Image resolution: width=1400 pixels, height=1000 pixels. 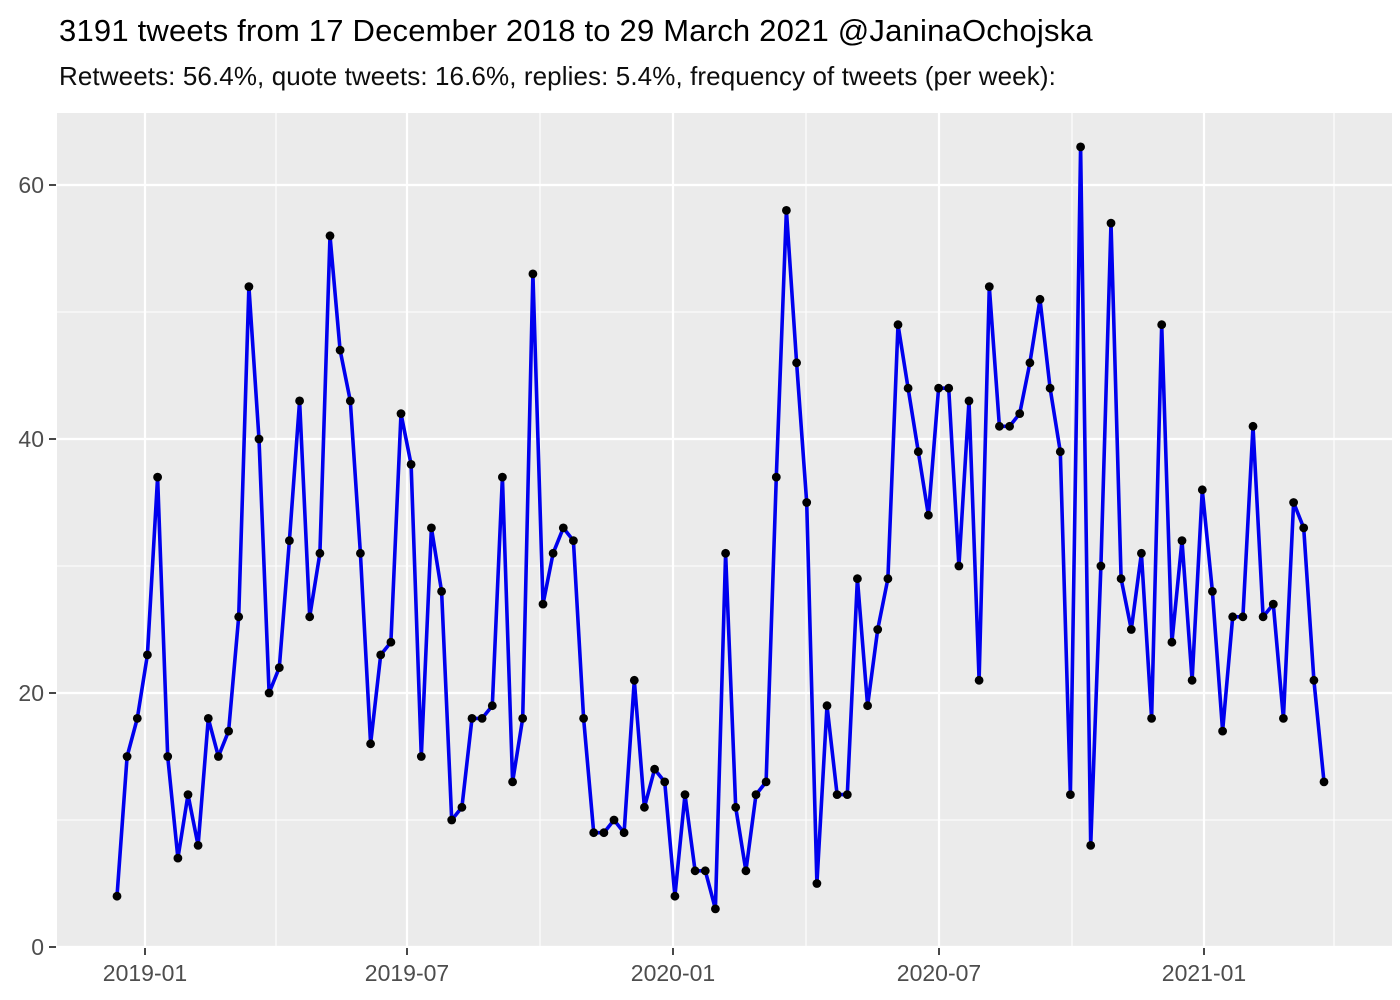 What do you see at coordinates (31, 185) in the screenshot?
I see `y-axis-label: 60` at bounding box center [31, 185].